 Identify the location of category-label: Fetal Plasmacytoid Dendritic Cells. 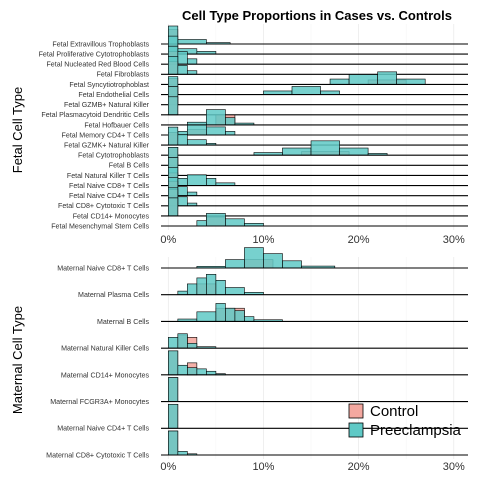
(95, 115).